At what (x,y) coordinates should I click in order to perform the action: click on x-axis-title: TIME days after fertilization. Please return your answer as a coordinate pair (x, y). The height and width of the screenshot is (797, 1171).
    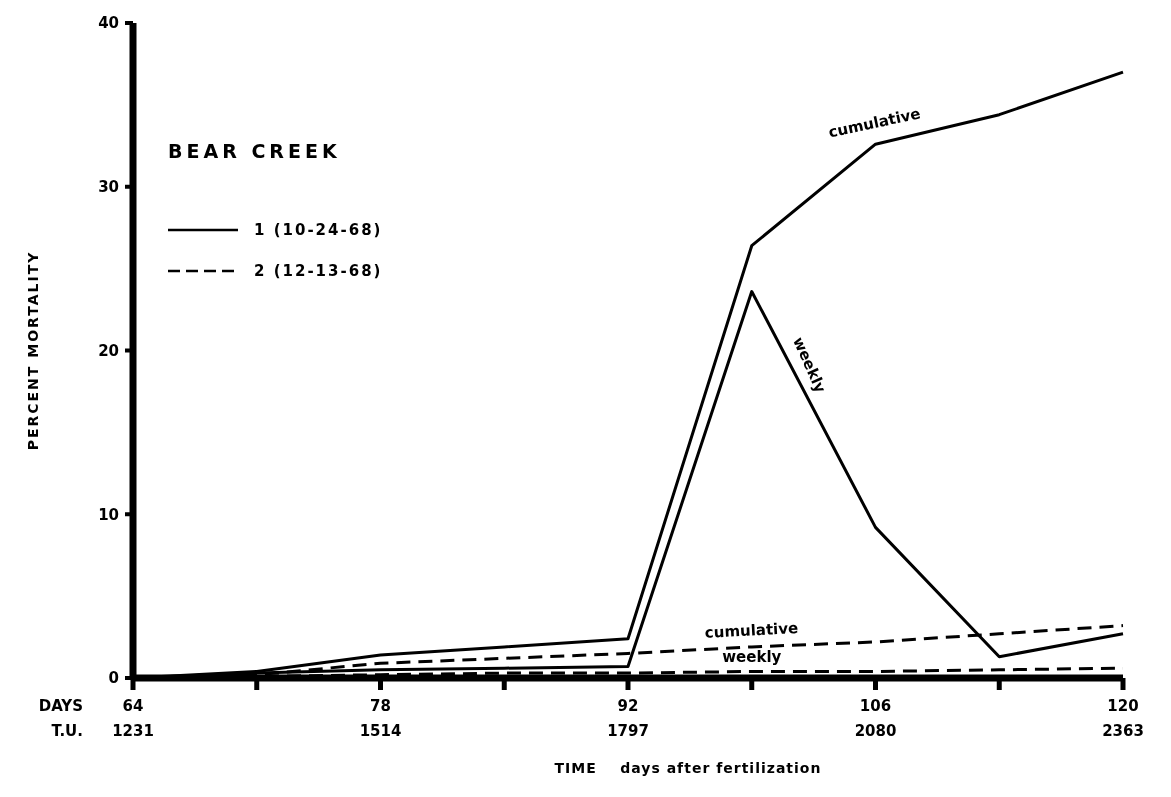
    Looking at the image, I should click on (688, 768).